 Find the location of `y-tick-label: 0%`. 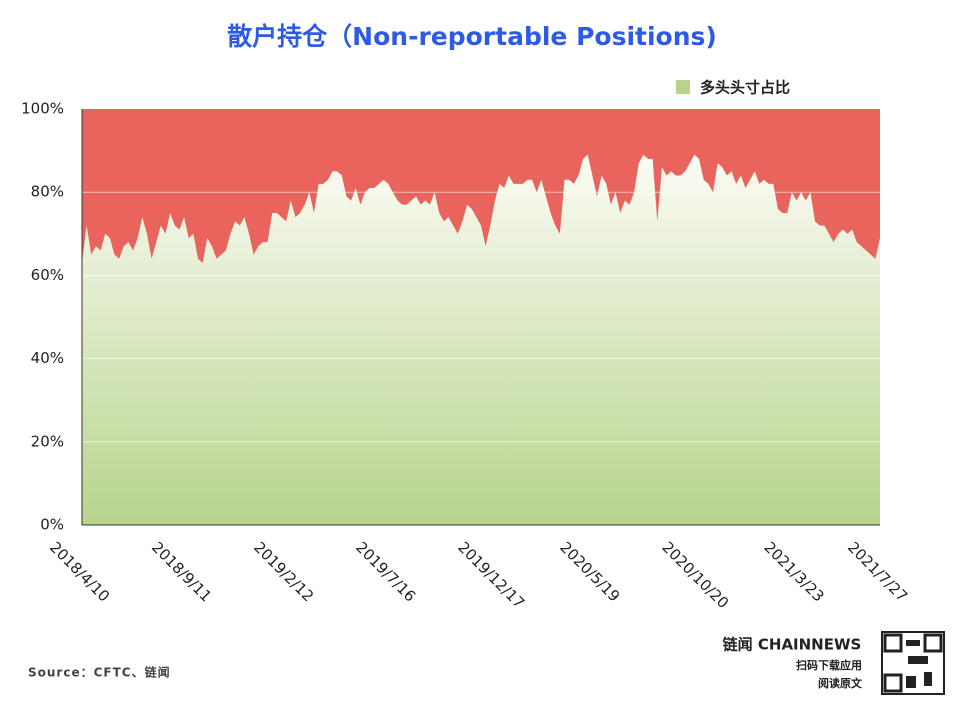

y-tick-label: 0% is located at coordinates (52, 525).